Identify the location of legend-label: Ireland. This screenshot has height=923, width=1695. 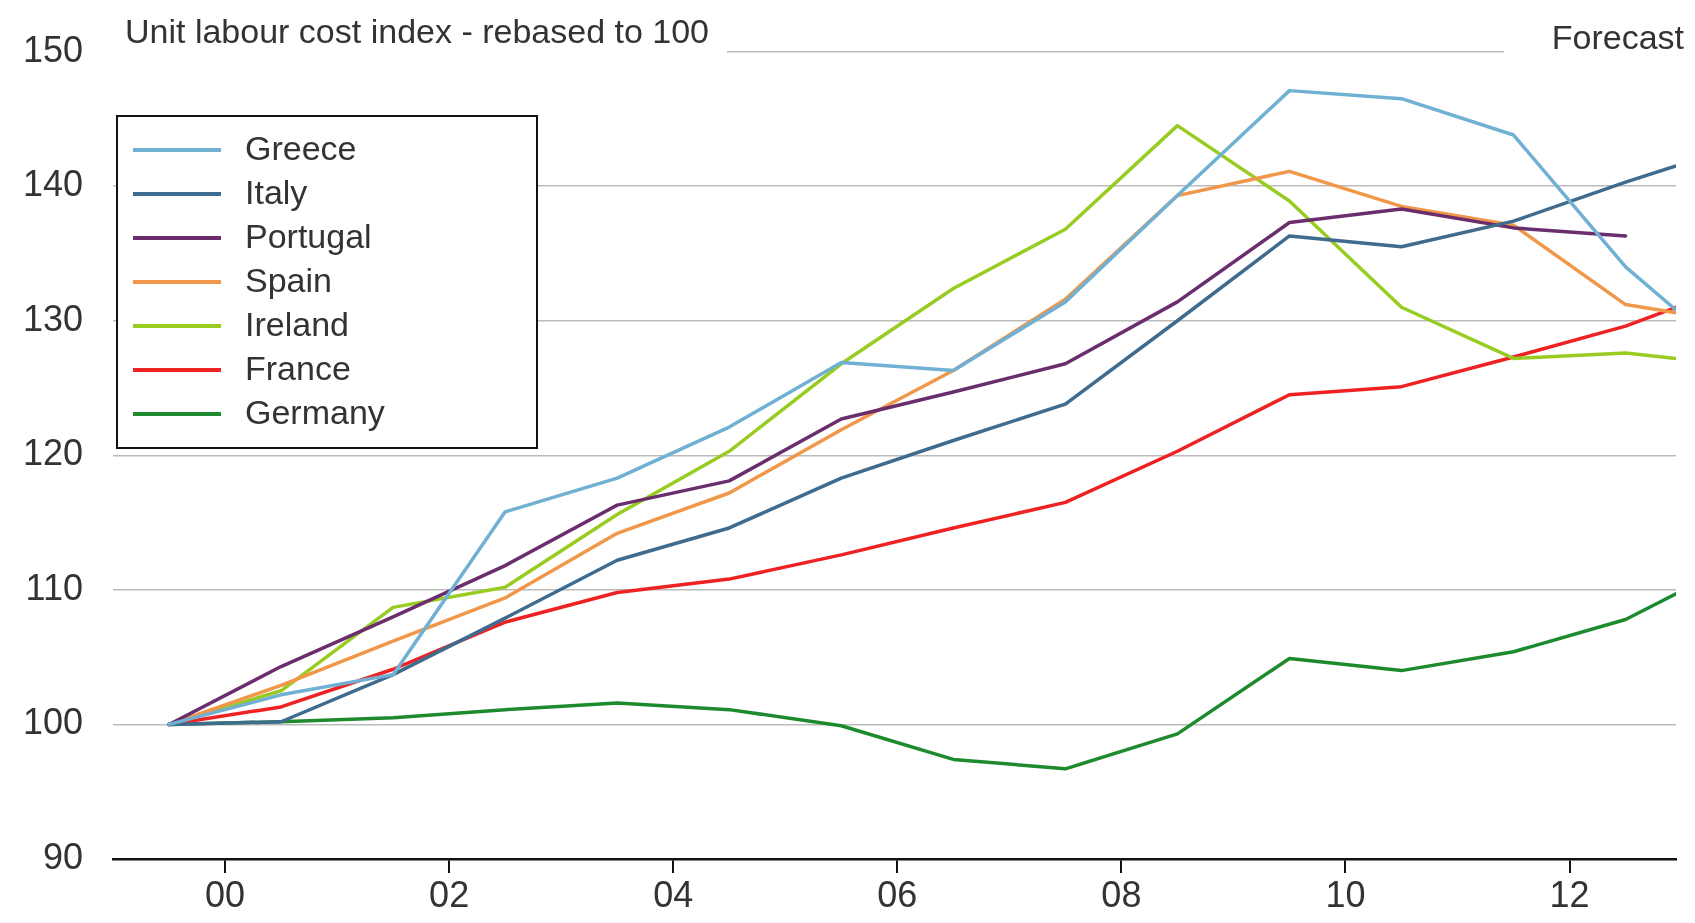
(297, 324).